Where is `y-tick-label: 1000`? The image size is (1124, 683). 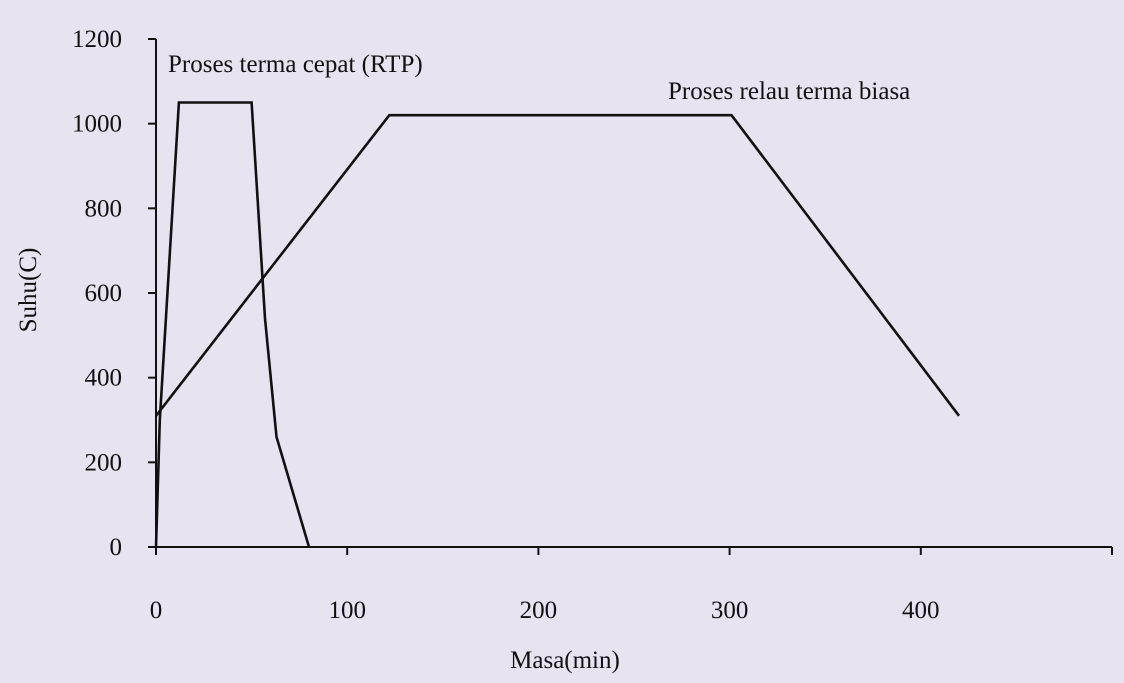 y-tick-label: 1000 is located at coordinates (97, 124).